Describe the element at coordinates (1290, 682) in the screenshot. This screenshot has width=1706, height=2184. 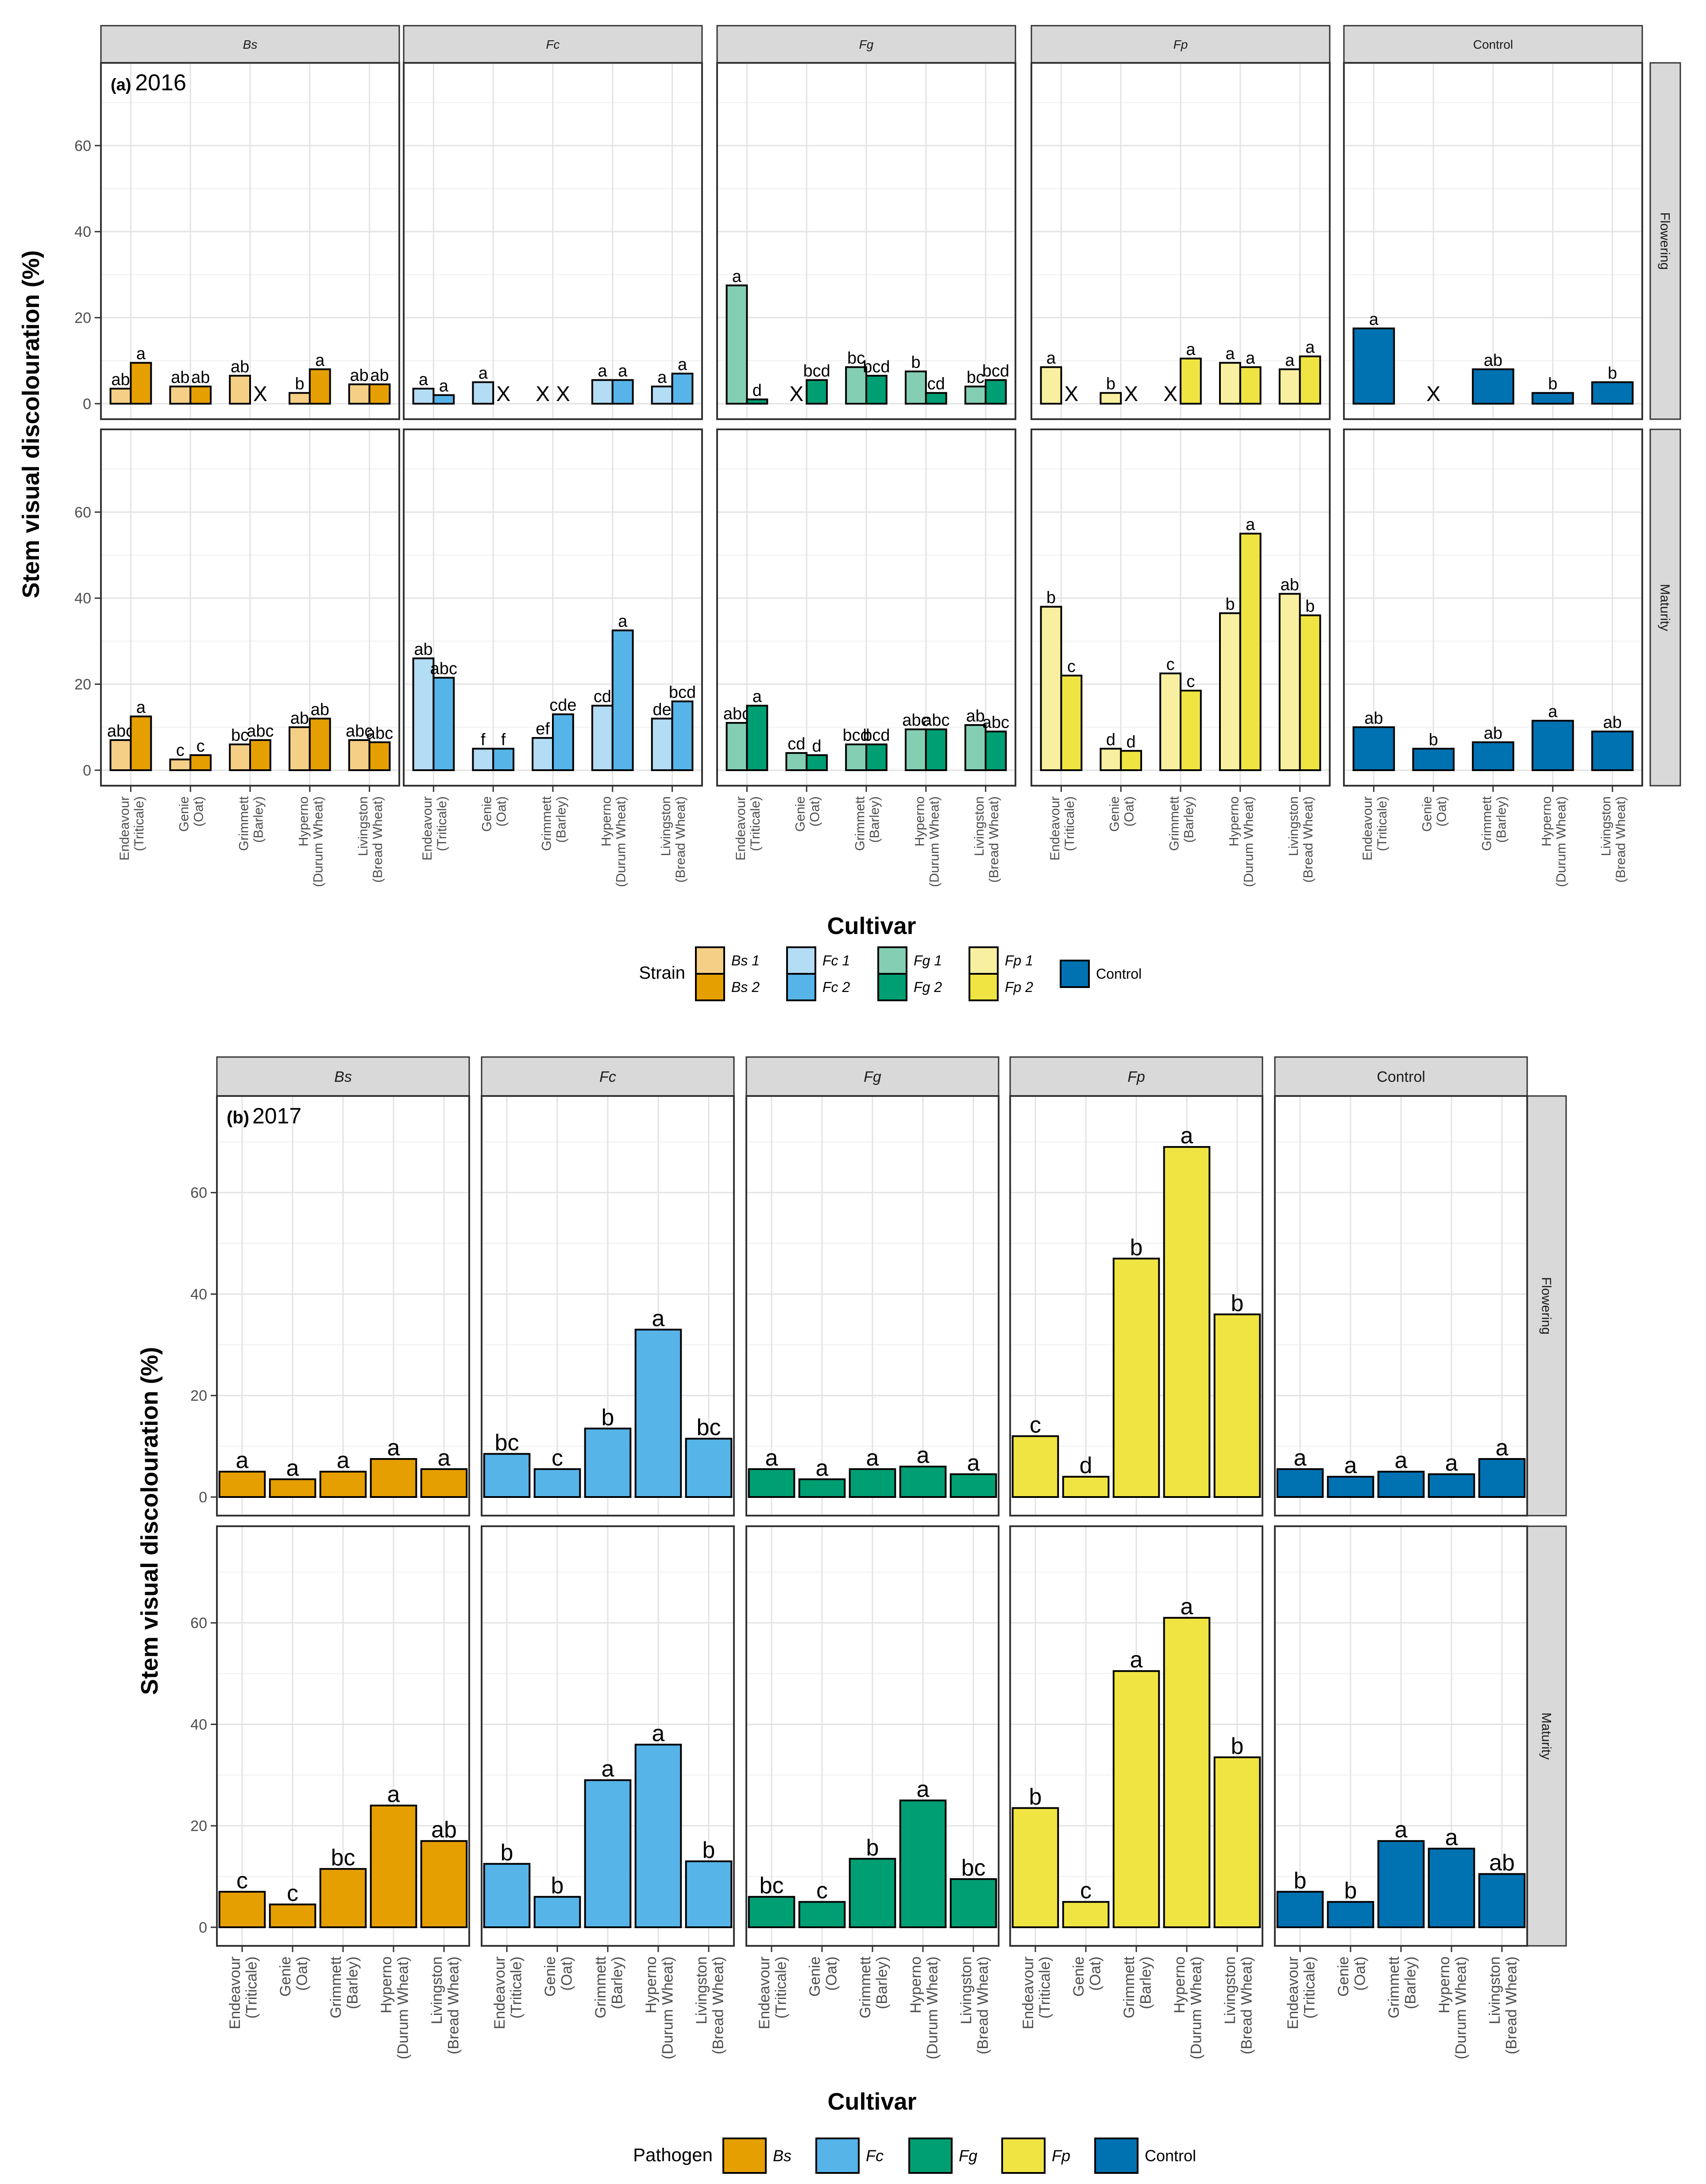
I see `bar-fp-1-livingston-bread-wheat` at that location.